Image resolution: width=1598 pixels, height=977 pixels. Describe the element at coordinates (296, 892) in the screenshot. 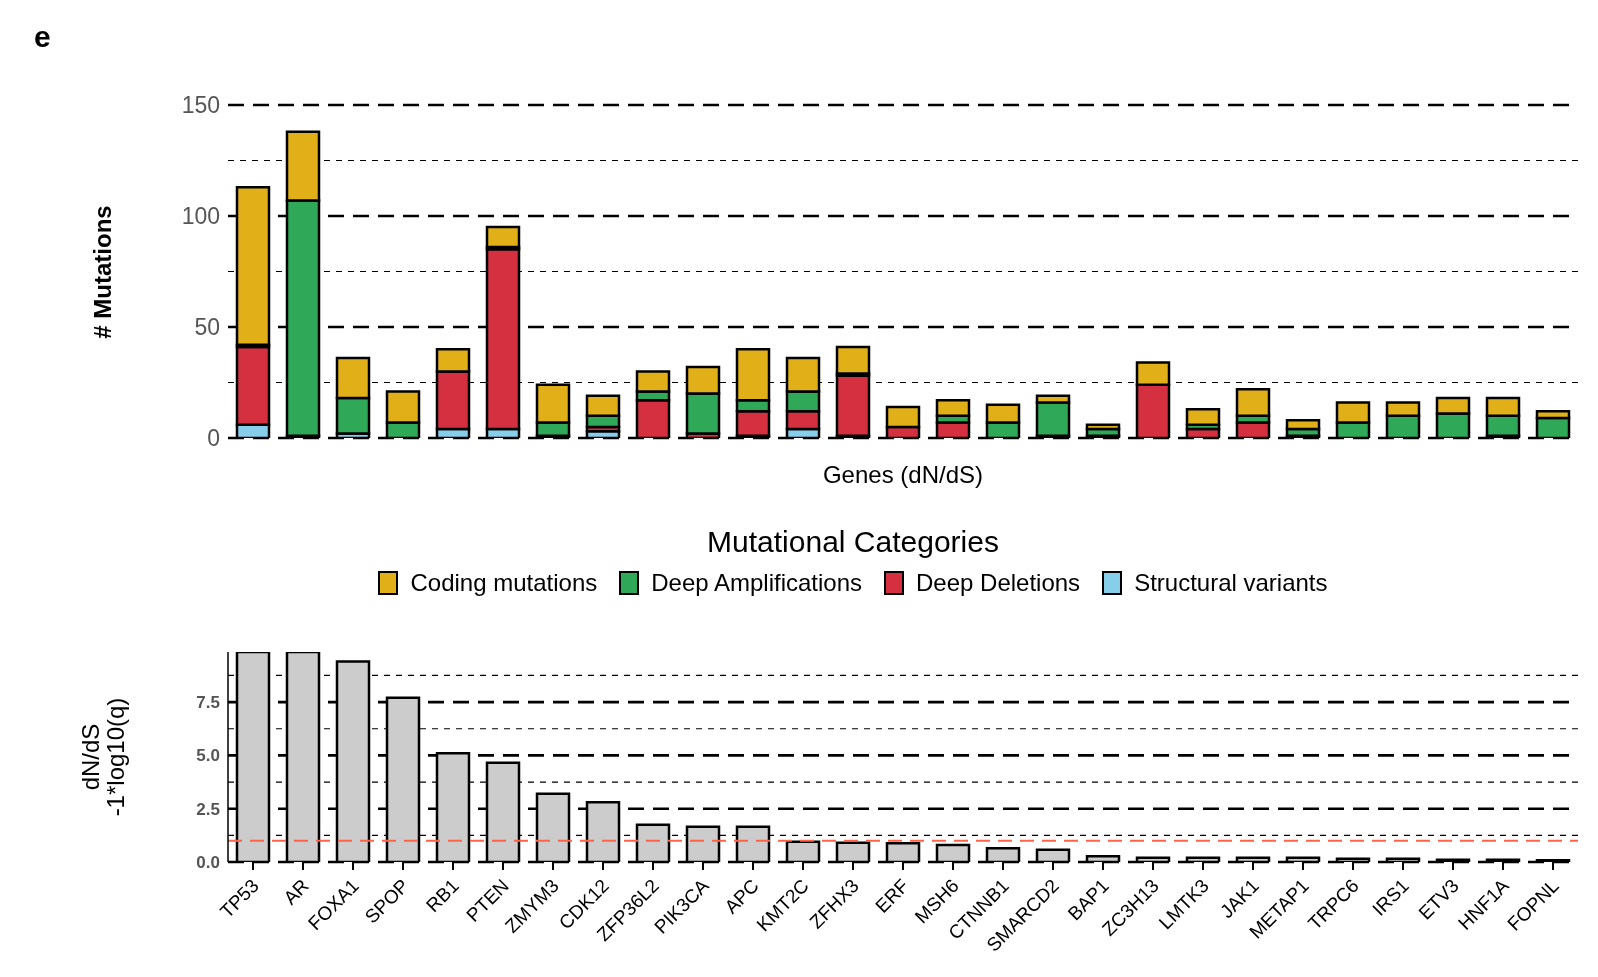

I see `x-tick-label: AR` at that location.